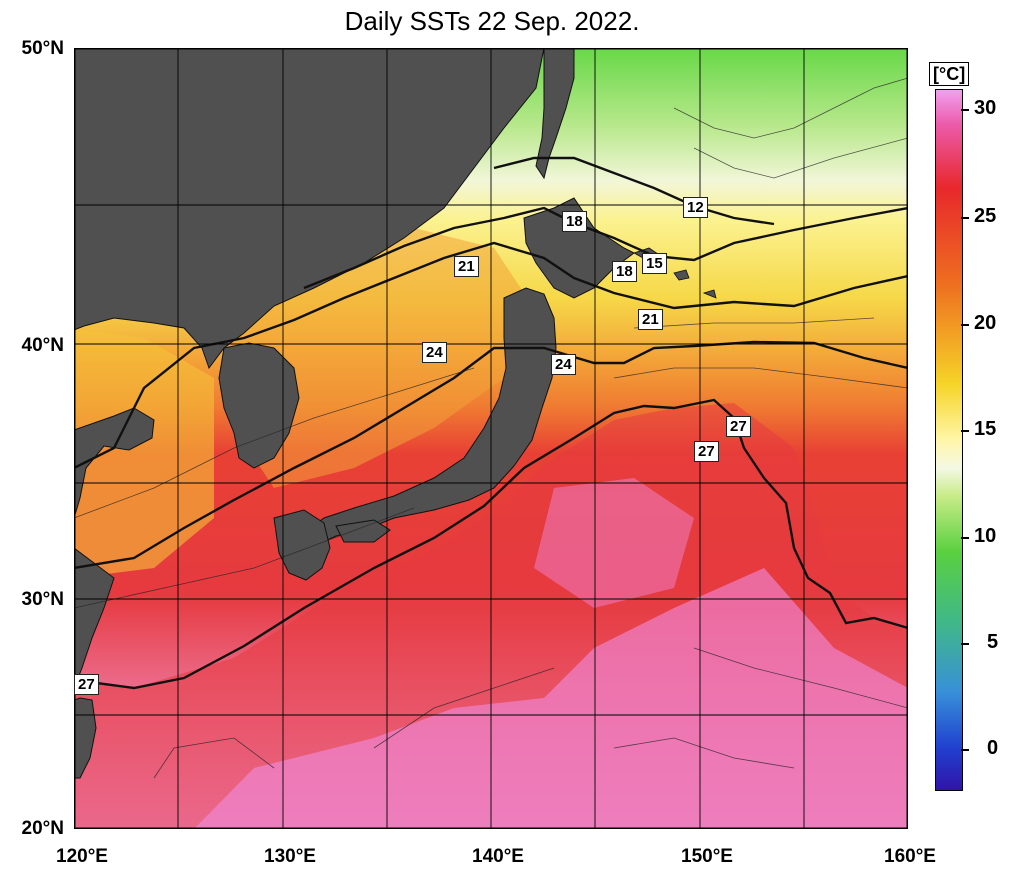  Describe the element at coordinates (706, 451) in the screenshot. I see `contour-label-27-south: 27` at that location.